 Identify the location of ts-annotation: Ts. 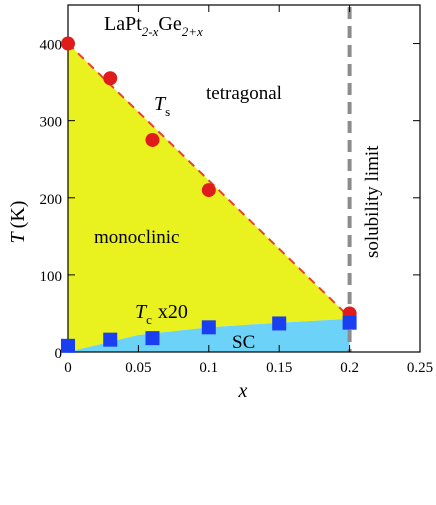
(162, 106).